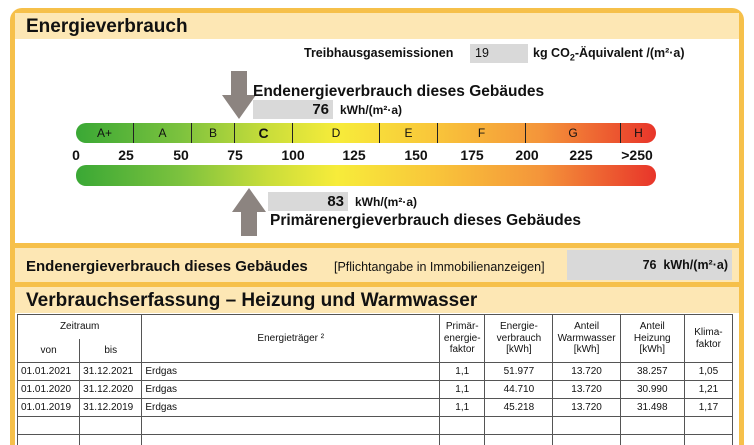  I want to click on header-bis: bis, so click(111, 350).